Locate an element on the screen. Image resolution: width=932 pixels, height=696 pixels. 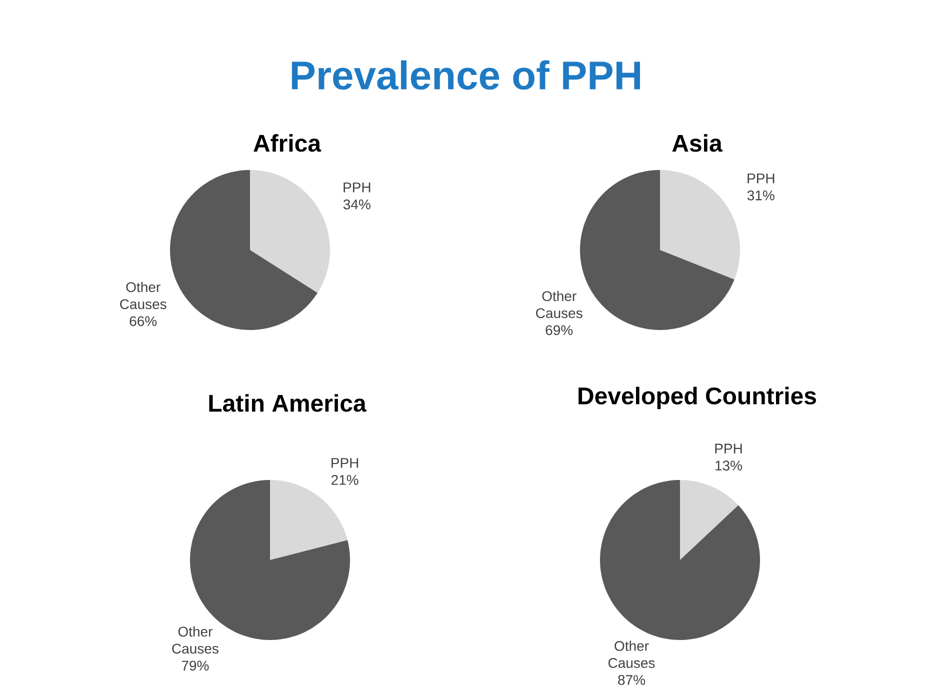
data-label: 87% is located at coordinates (632, 680).